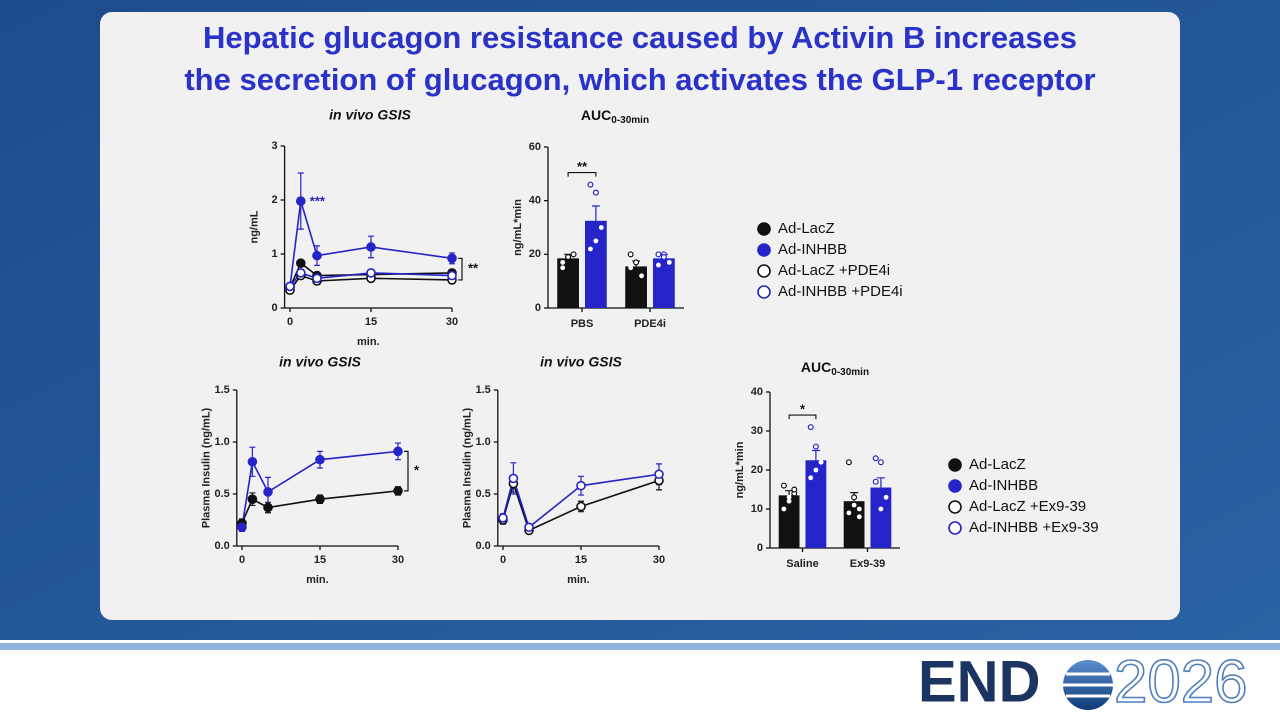 The width and height of the screenshot is (1280, 720). Describe the element at coordinates (483, 390) in the screenshot. I see `y-tick-label: 1.5` at that location.